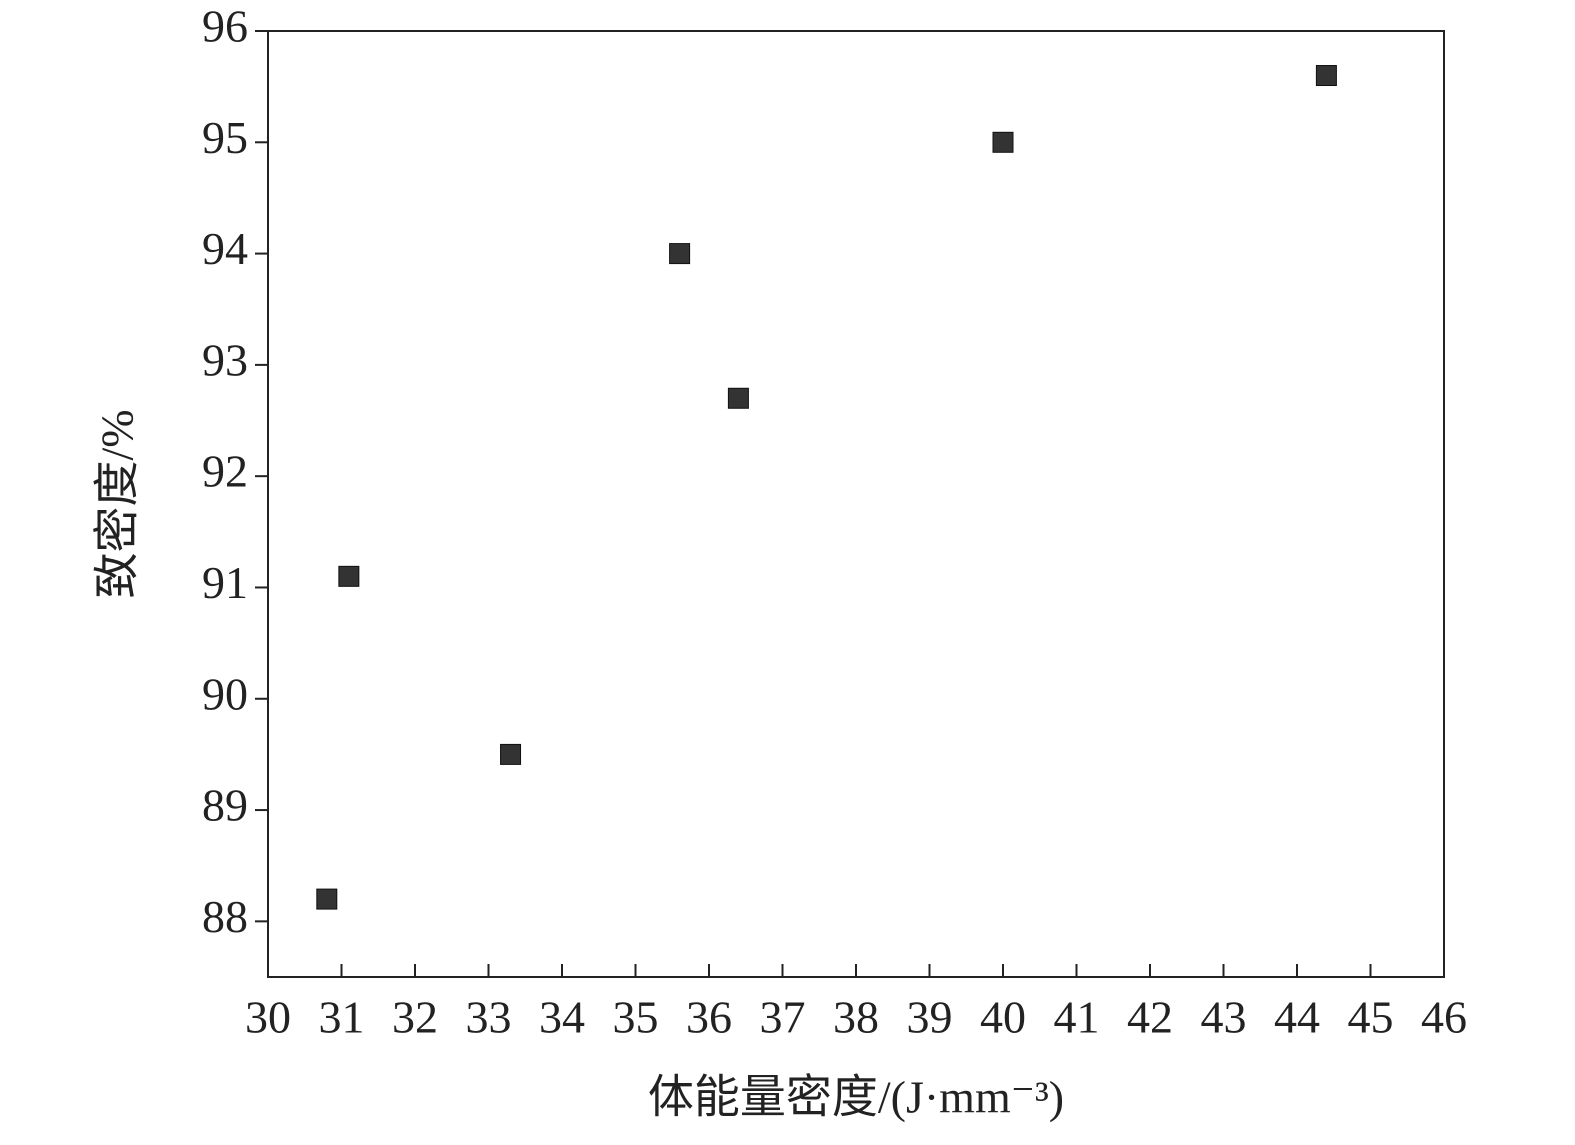  What do you see at coordinates (225, 137) in the screenshot?
I see `y-tick-label: 95` at bounding box center [225, 137].